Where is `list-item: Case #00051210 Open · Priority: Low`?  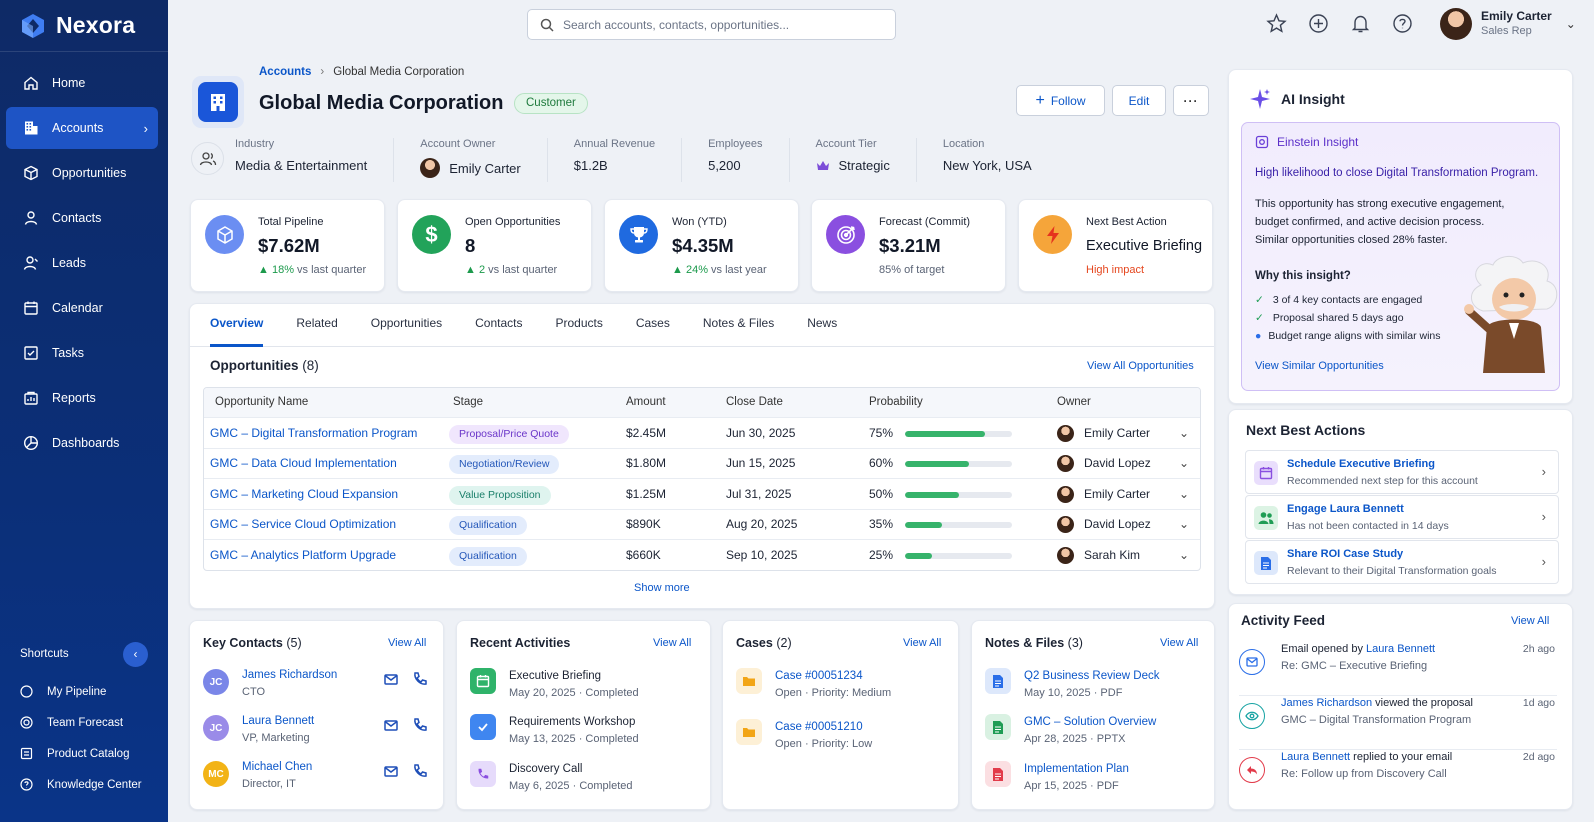
list-item: Case #00051210 Open · Priority: Low is located at coordinates (841, 736).